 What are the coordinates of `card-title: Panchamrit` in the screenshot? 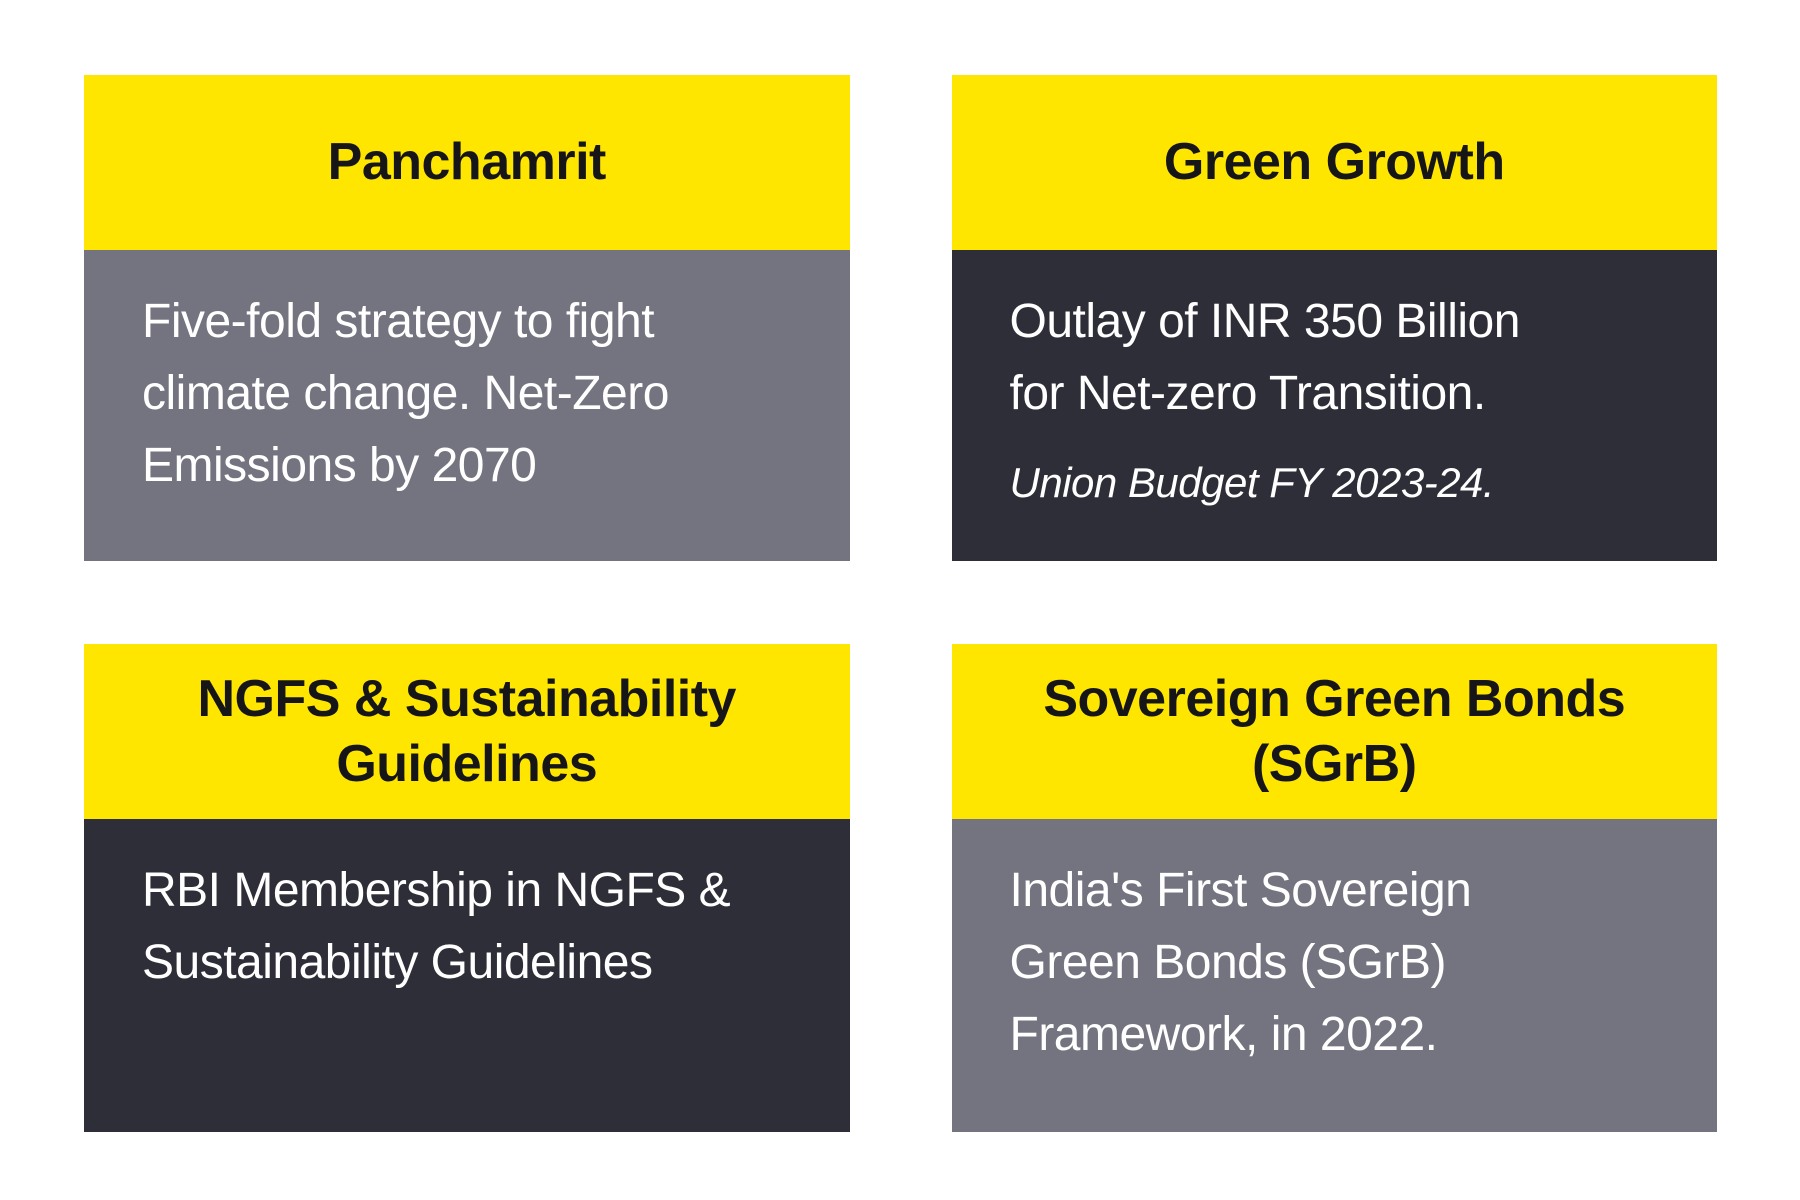 It's located at (467, 162).